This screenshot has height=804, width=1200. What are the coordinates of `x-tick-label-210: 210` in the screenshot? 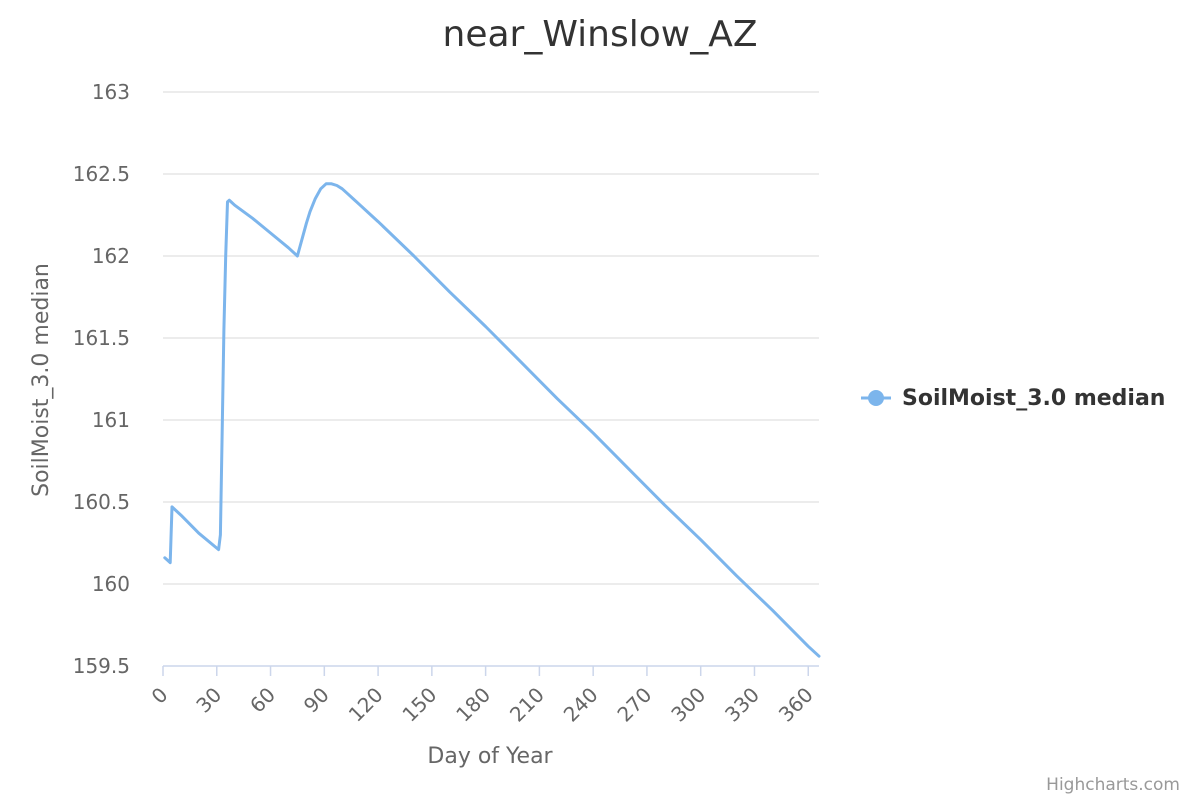 It's located at (527, 705).